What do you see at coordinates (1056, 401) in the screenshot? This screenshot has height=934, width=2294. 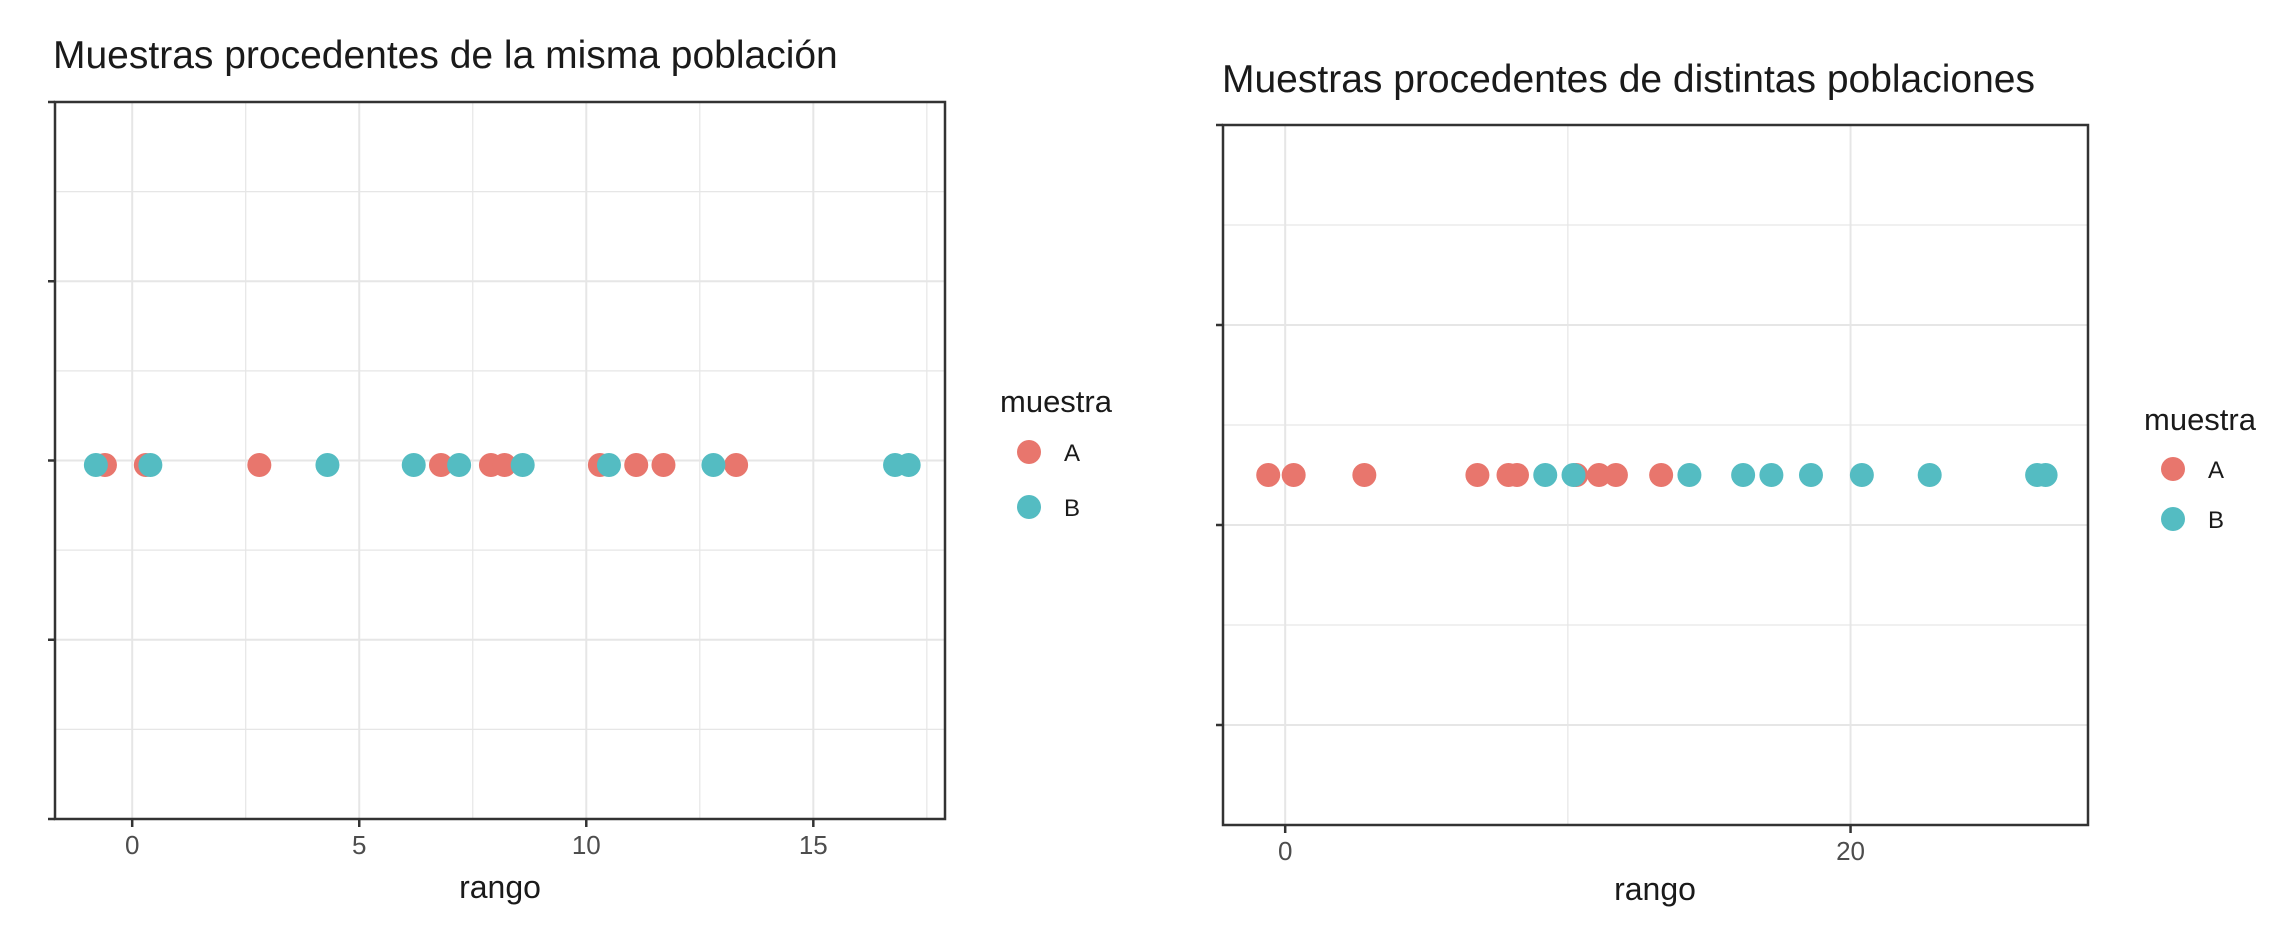 I see `chart-1-legend-title: muestra` at bounding box center [1056, 401].